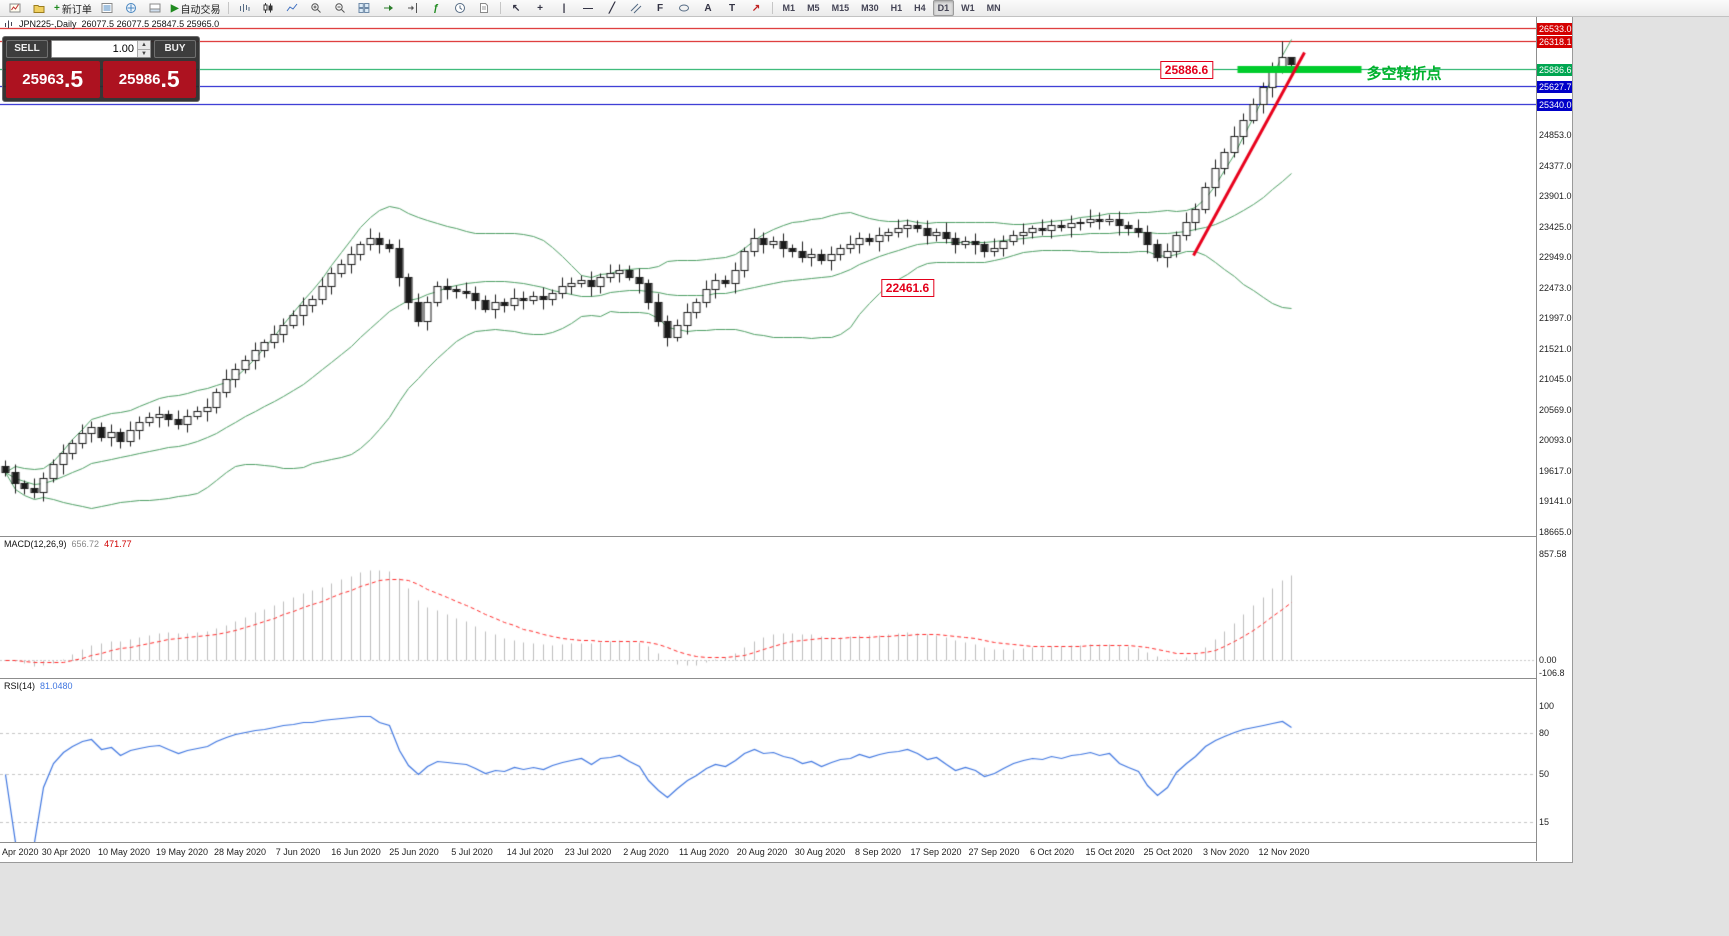 Image resolution: width=1729 pixels, height=936 pixels. What do you see at coordinates (878, 852) in the screenshot?
I see `date-axis-label: 8 Sep 2020` at bounding box center [878, 852].